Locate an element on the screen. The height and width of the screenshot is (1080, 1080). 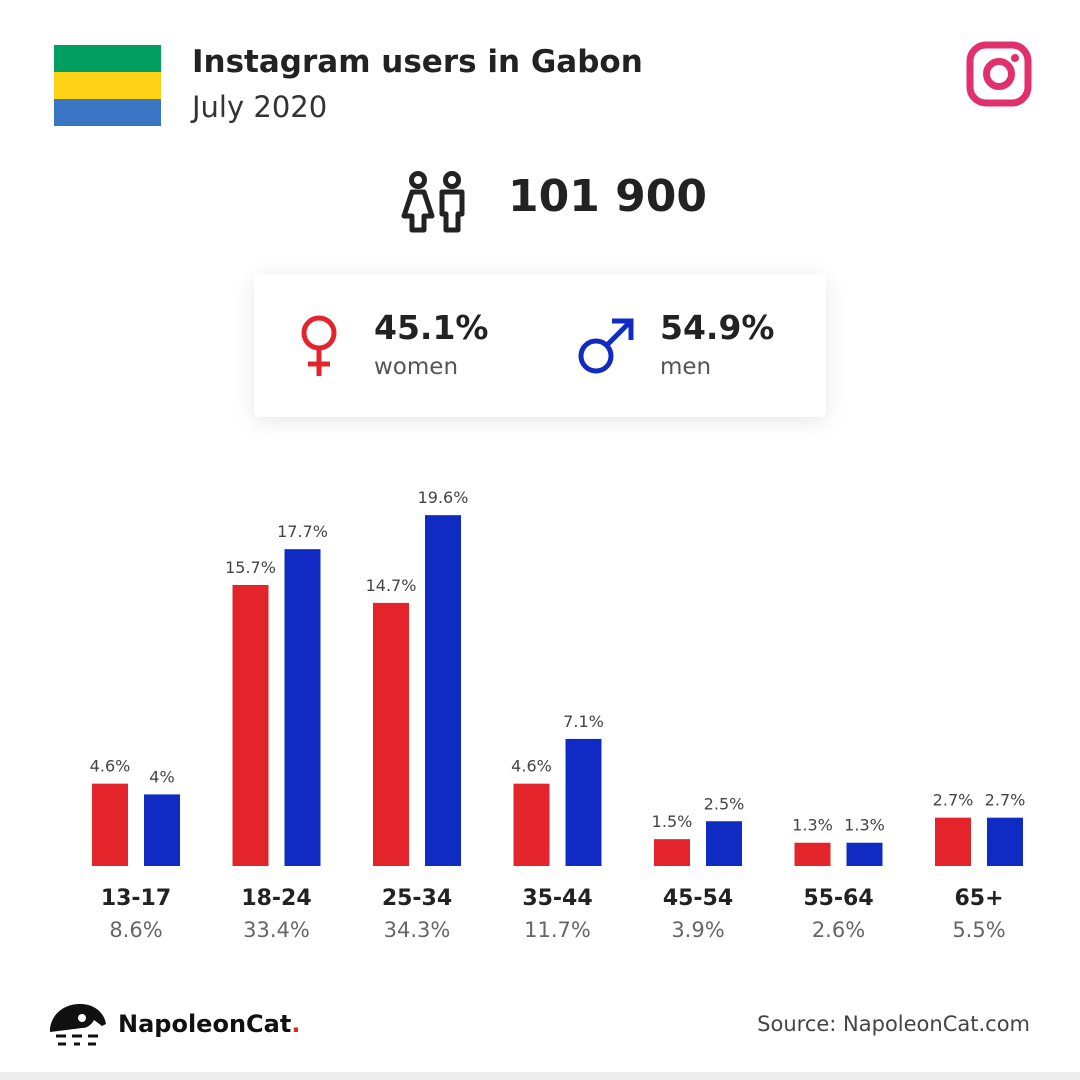
women-percent: 45.1% is located at coordinates (431, 327).